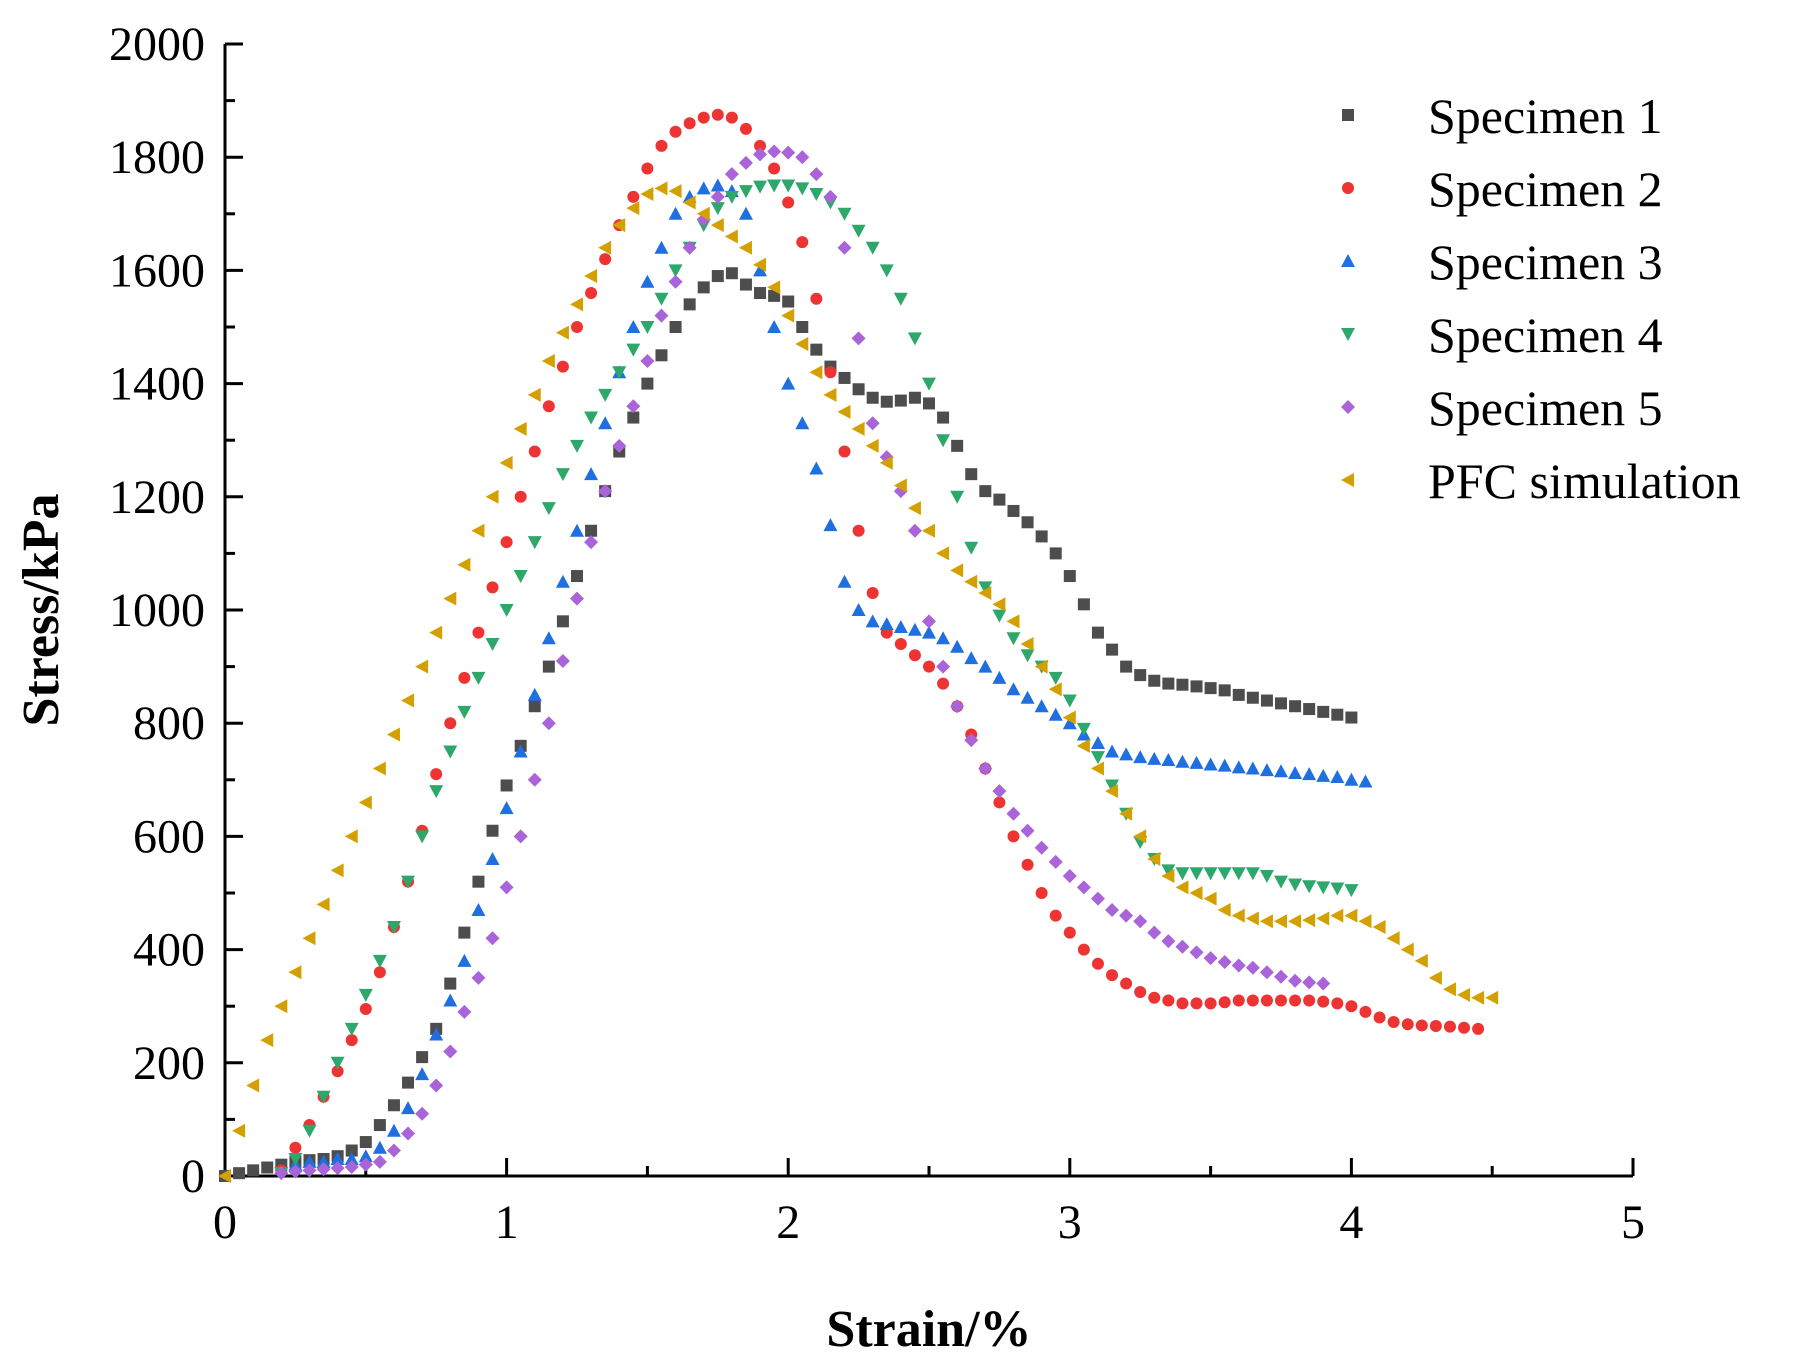 This screenshot has width=1809, height=1362. I want to click on y-axis-title: Stress/kPa, so click(41, 609).